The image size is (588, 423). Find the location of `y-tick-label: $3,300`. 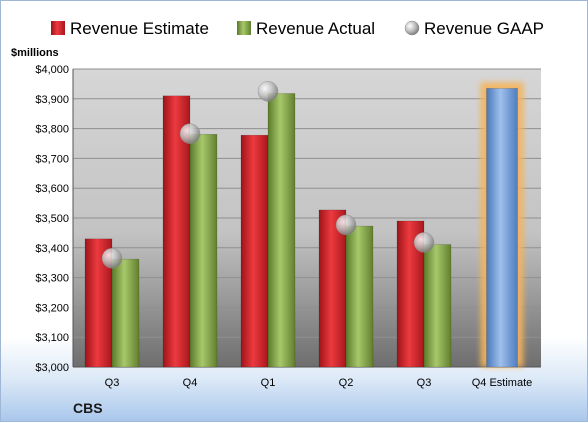

y-tick-label: $3,300 is located at coordinates (52, 279).